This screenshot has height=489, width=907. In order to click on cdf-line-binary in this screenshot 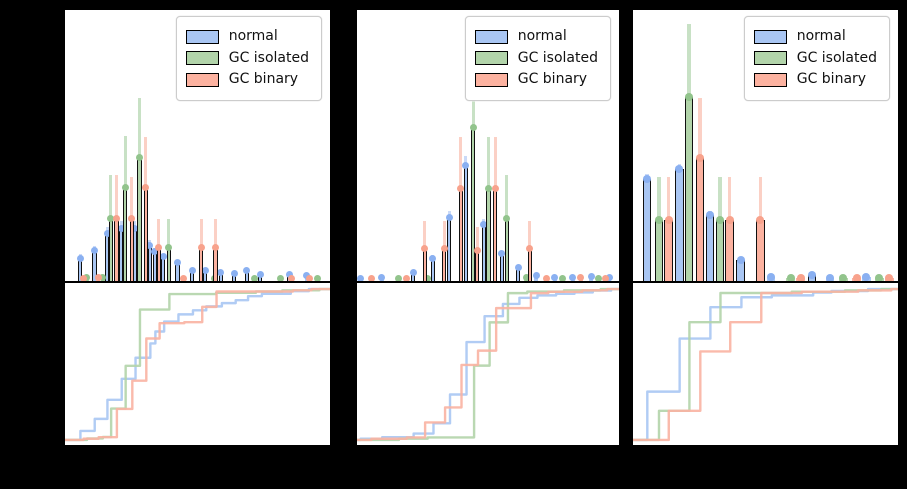, I will do `click(197, 364)`.